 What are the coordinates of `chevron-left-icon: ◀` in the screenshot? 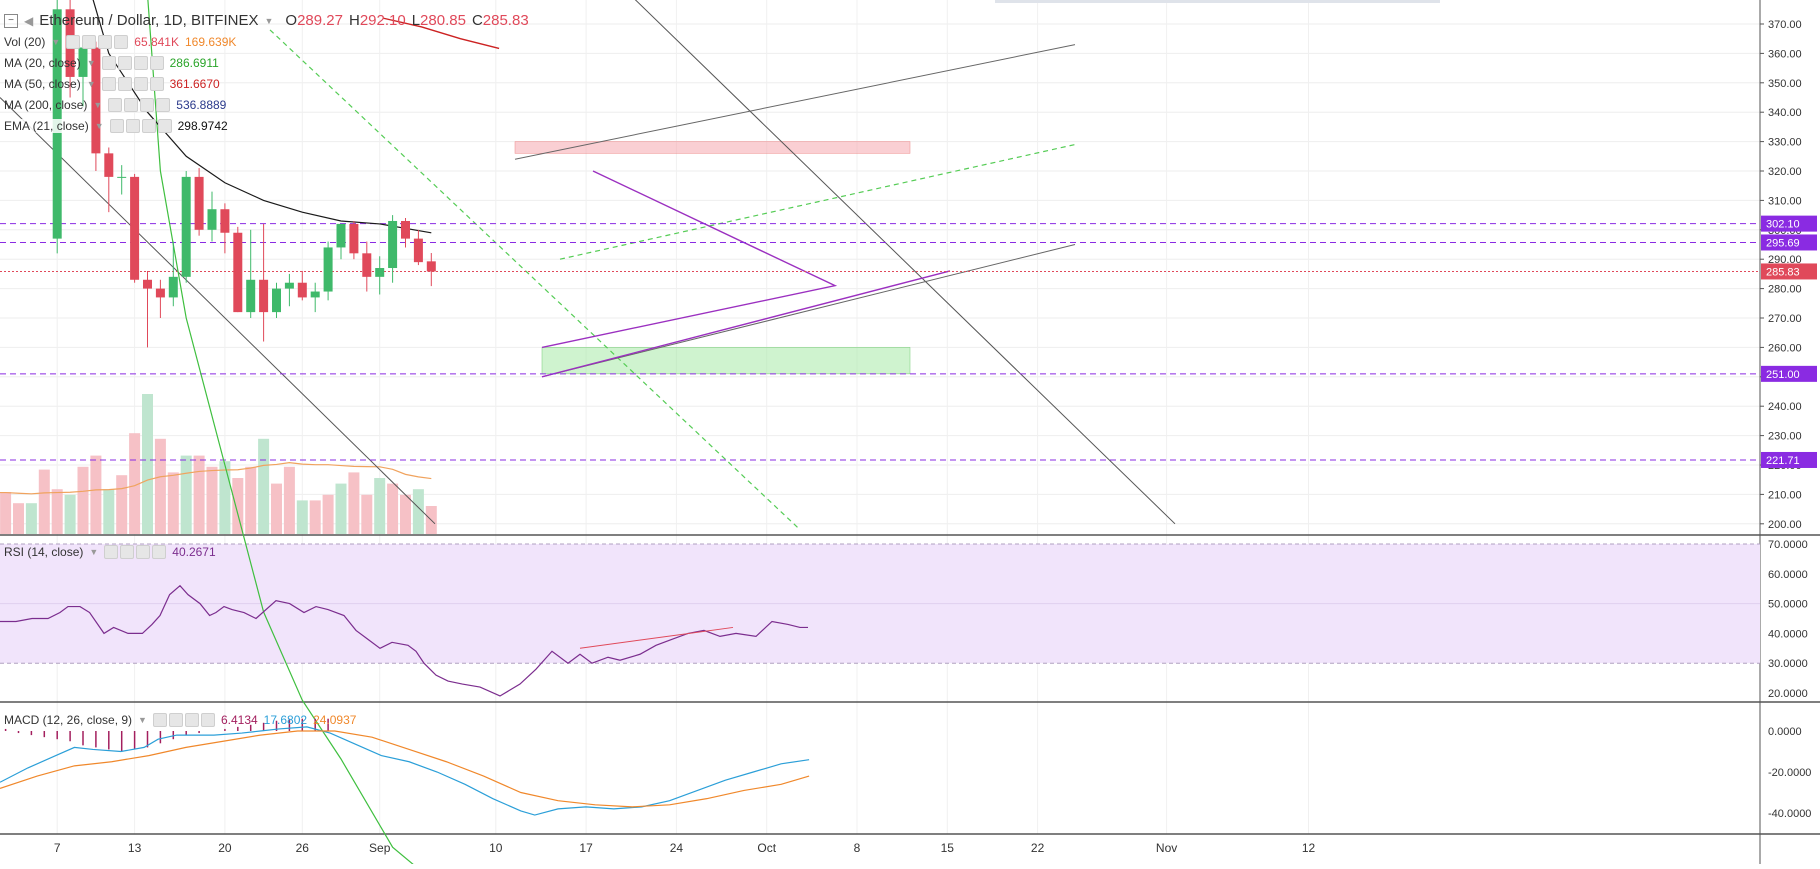 It's located at (29, 20).